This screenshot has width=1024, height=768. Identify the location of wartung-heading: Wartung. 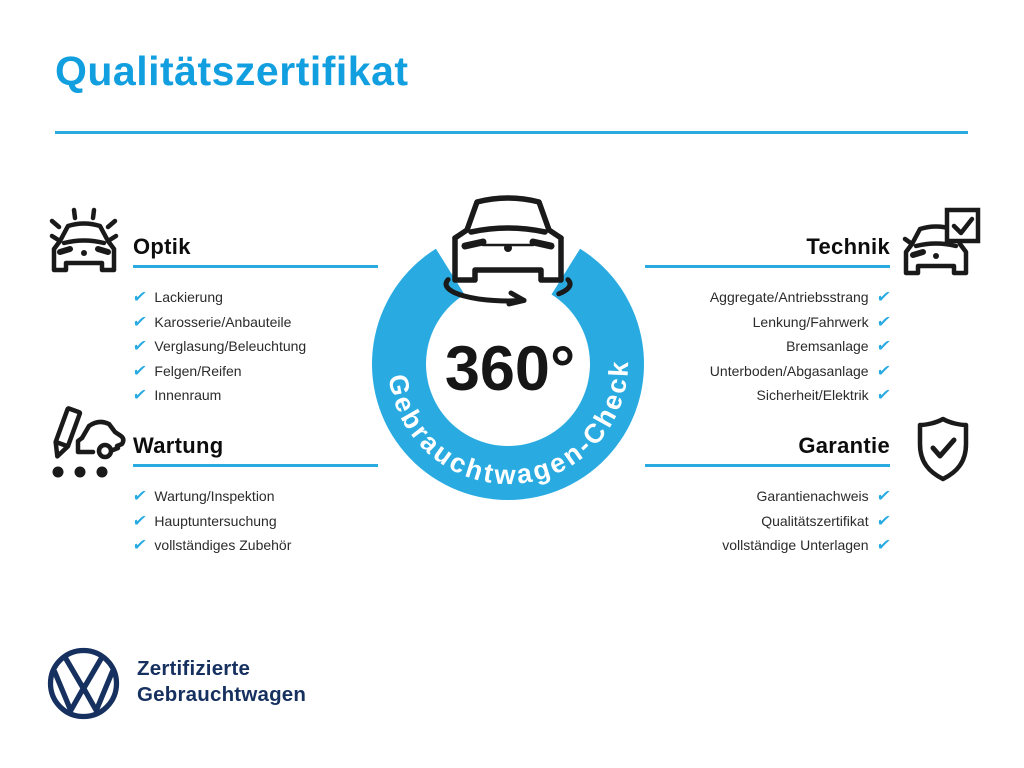
(255, 451).